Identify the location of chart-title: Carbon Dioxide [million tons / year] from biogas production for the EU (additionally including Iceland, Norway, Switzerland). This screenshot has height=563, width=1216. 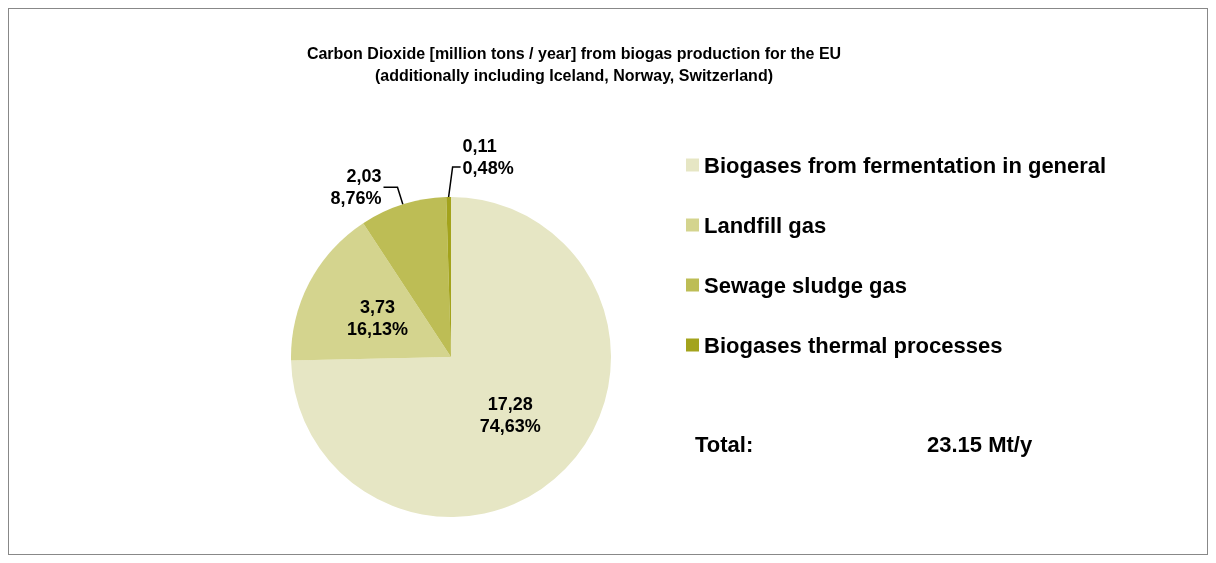
(574, 64).